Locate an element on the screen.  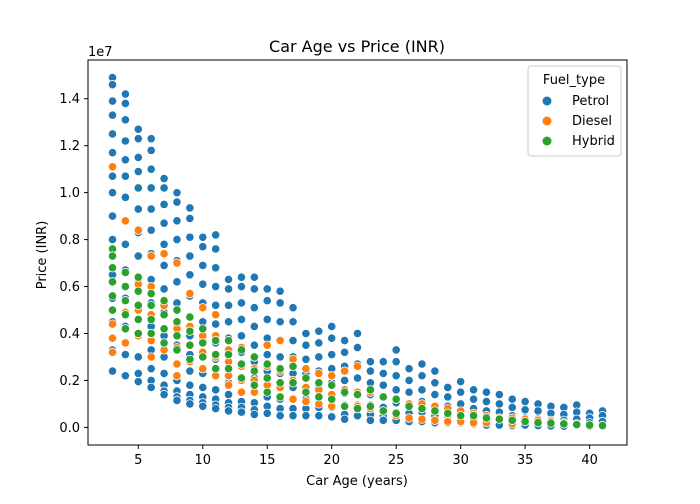
y-axis-label: Price (INR) is located at coordinates (42, 255).